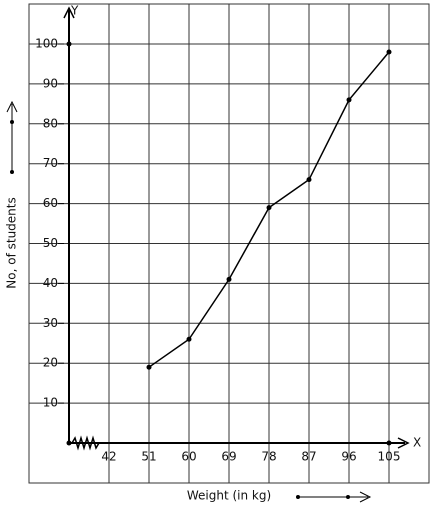 The image size is (434, 510). I want to click on y-tick-label: 30, so click(50, 323).